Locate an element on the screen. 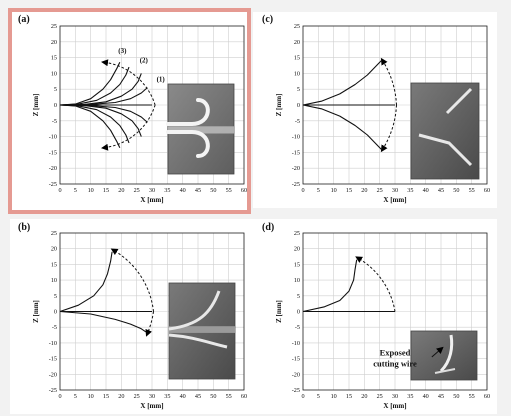 The width and height of the screenshot is (511, 416). annotation-1: (2) is located at coordinates (144, 60).